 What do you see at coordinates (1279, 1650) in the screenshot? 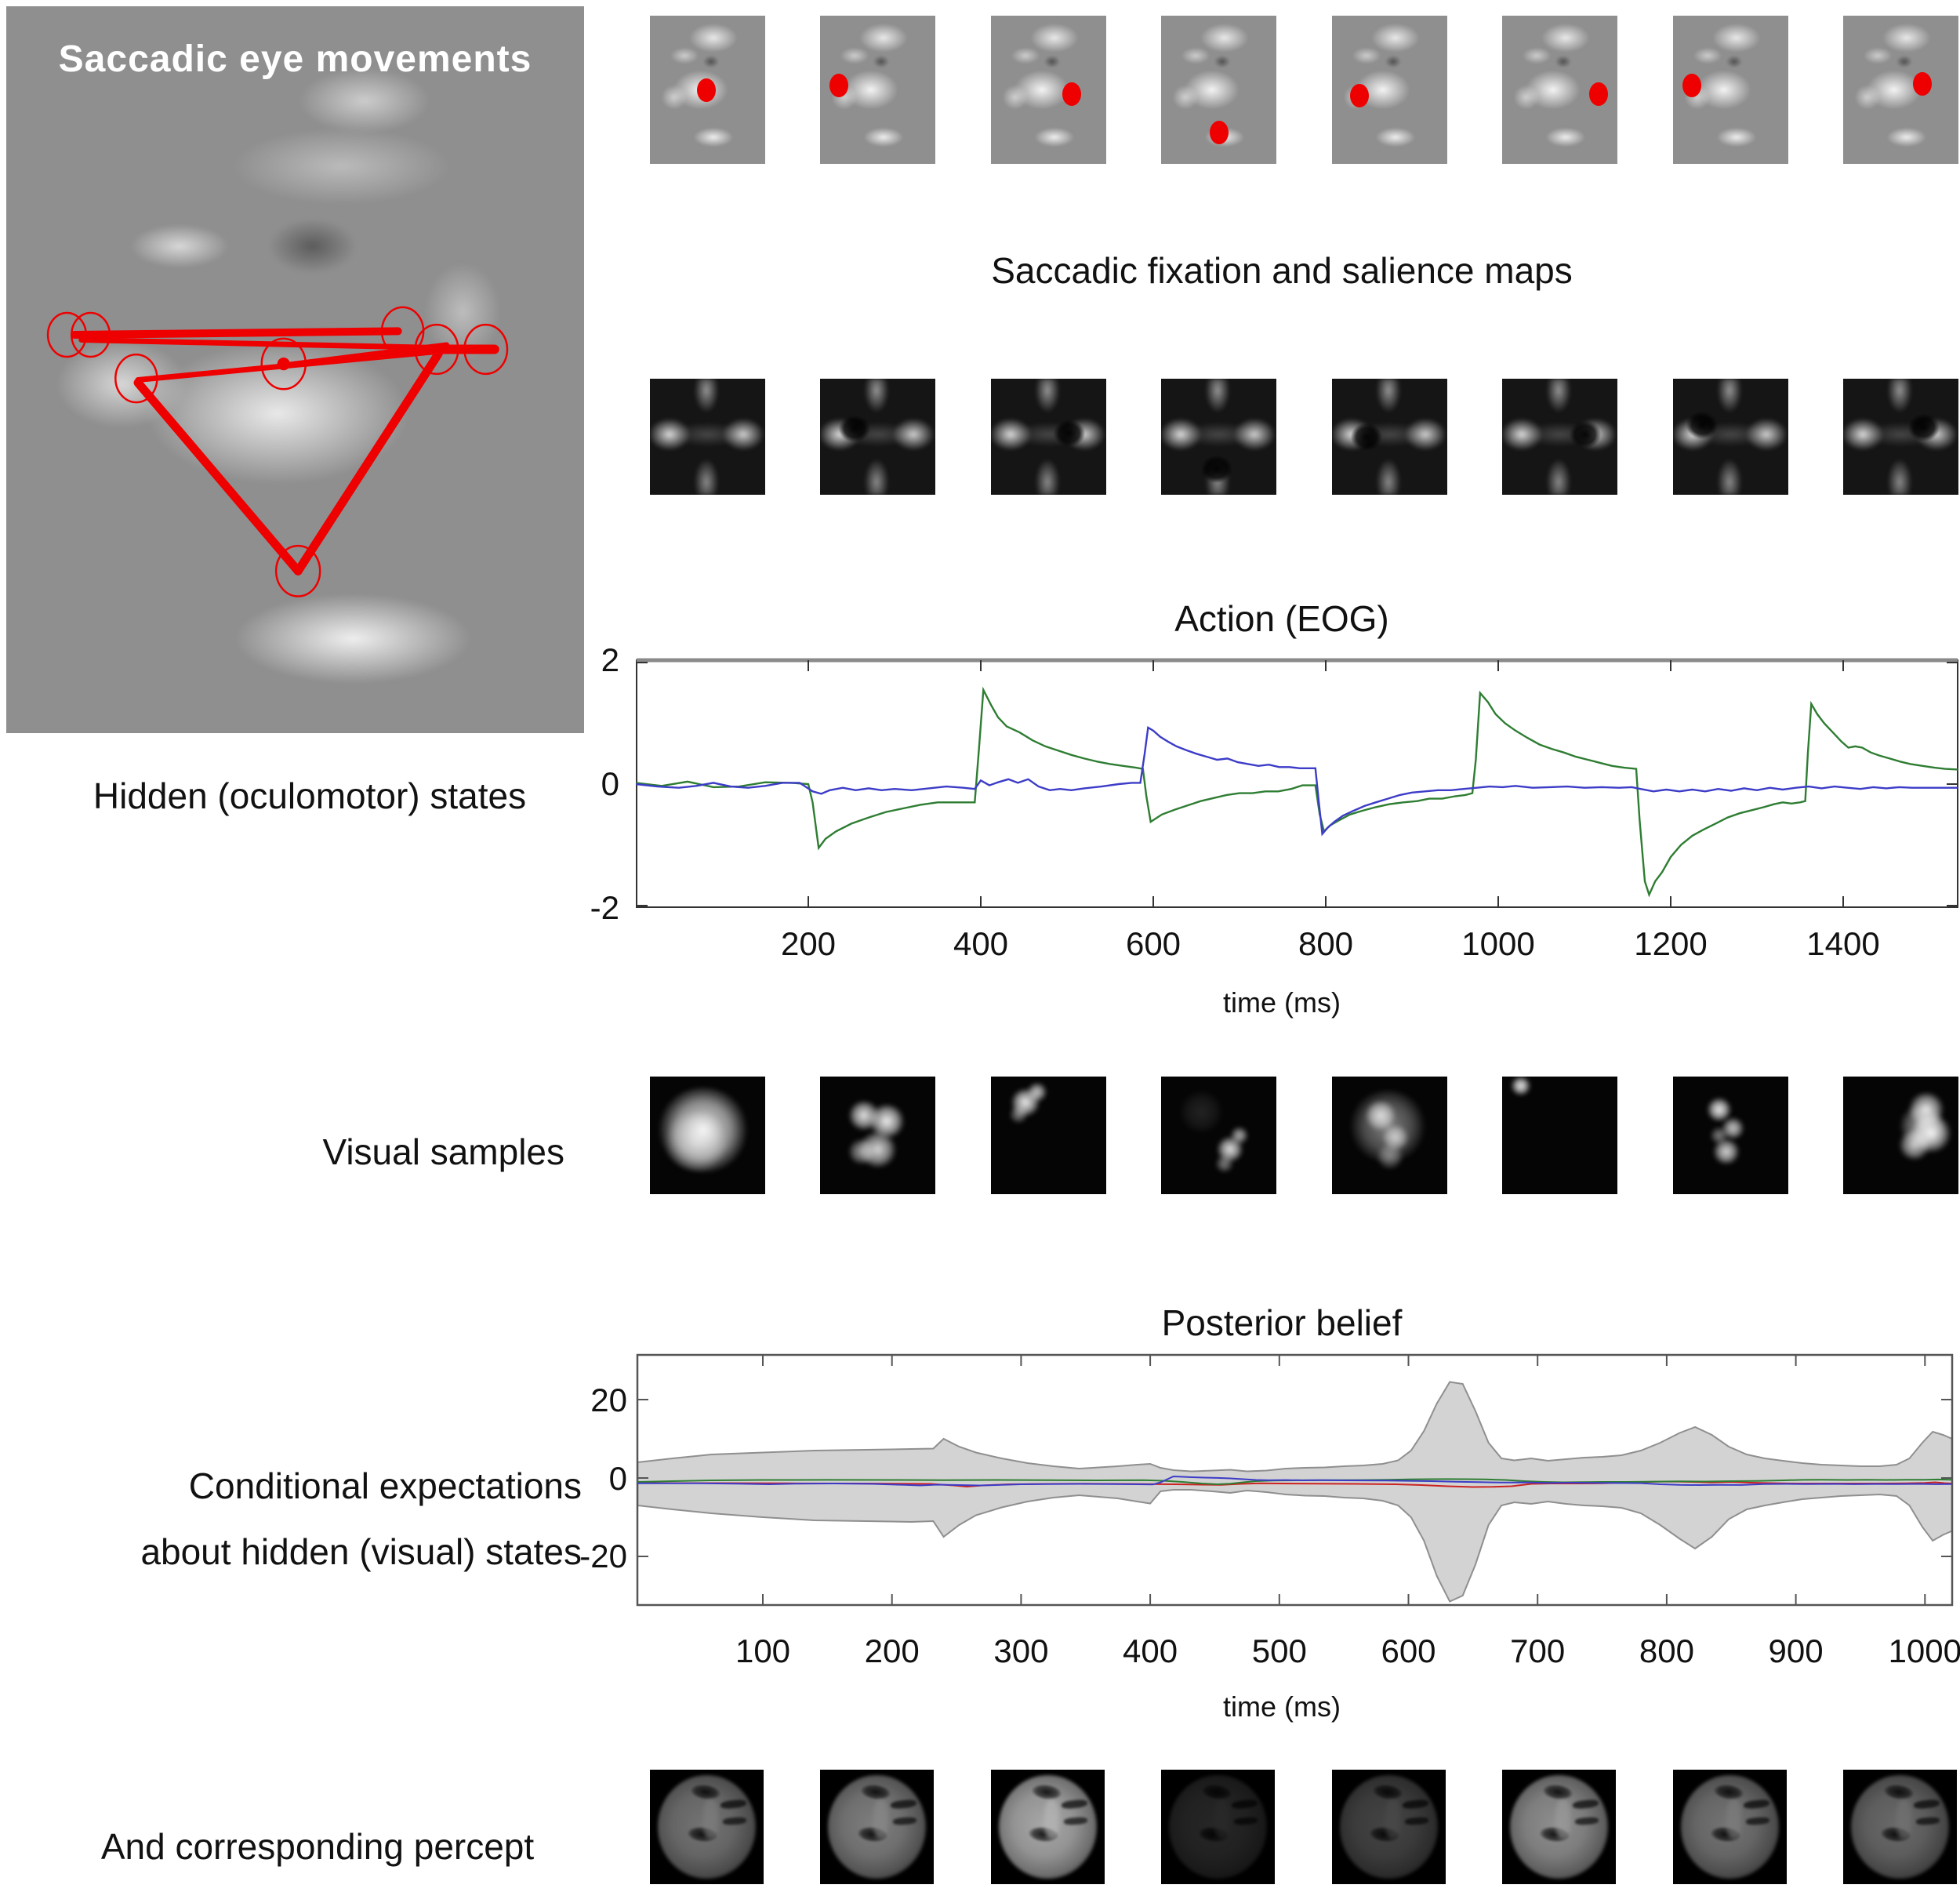
I see `x-tick-label: 500` at bounding box center [1279, 1650].